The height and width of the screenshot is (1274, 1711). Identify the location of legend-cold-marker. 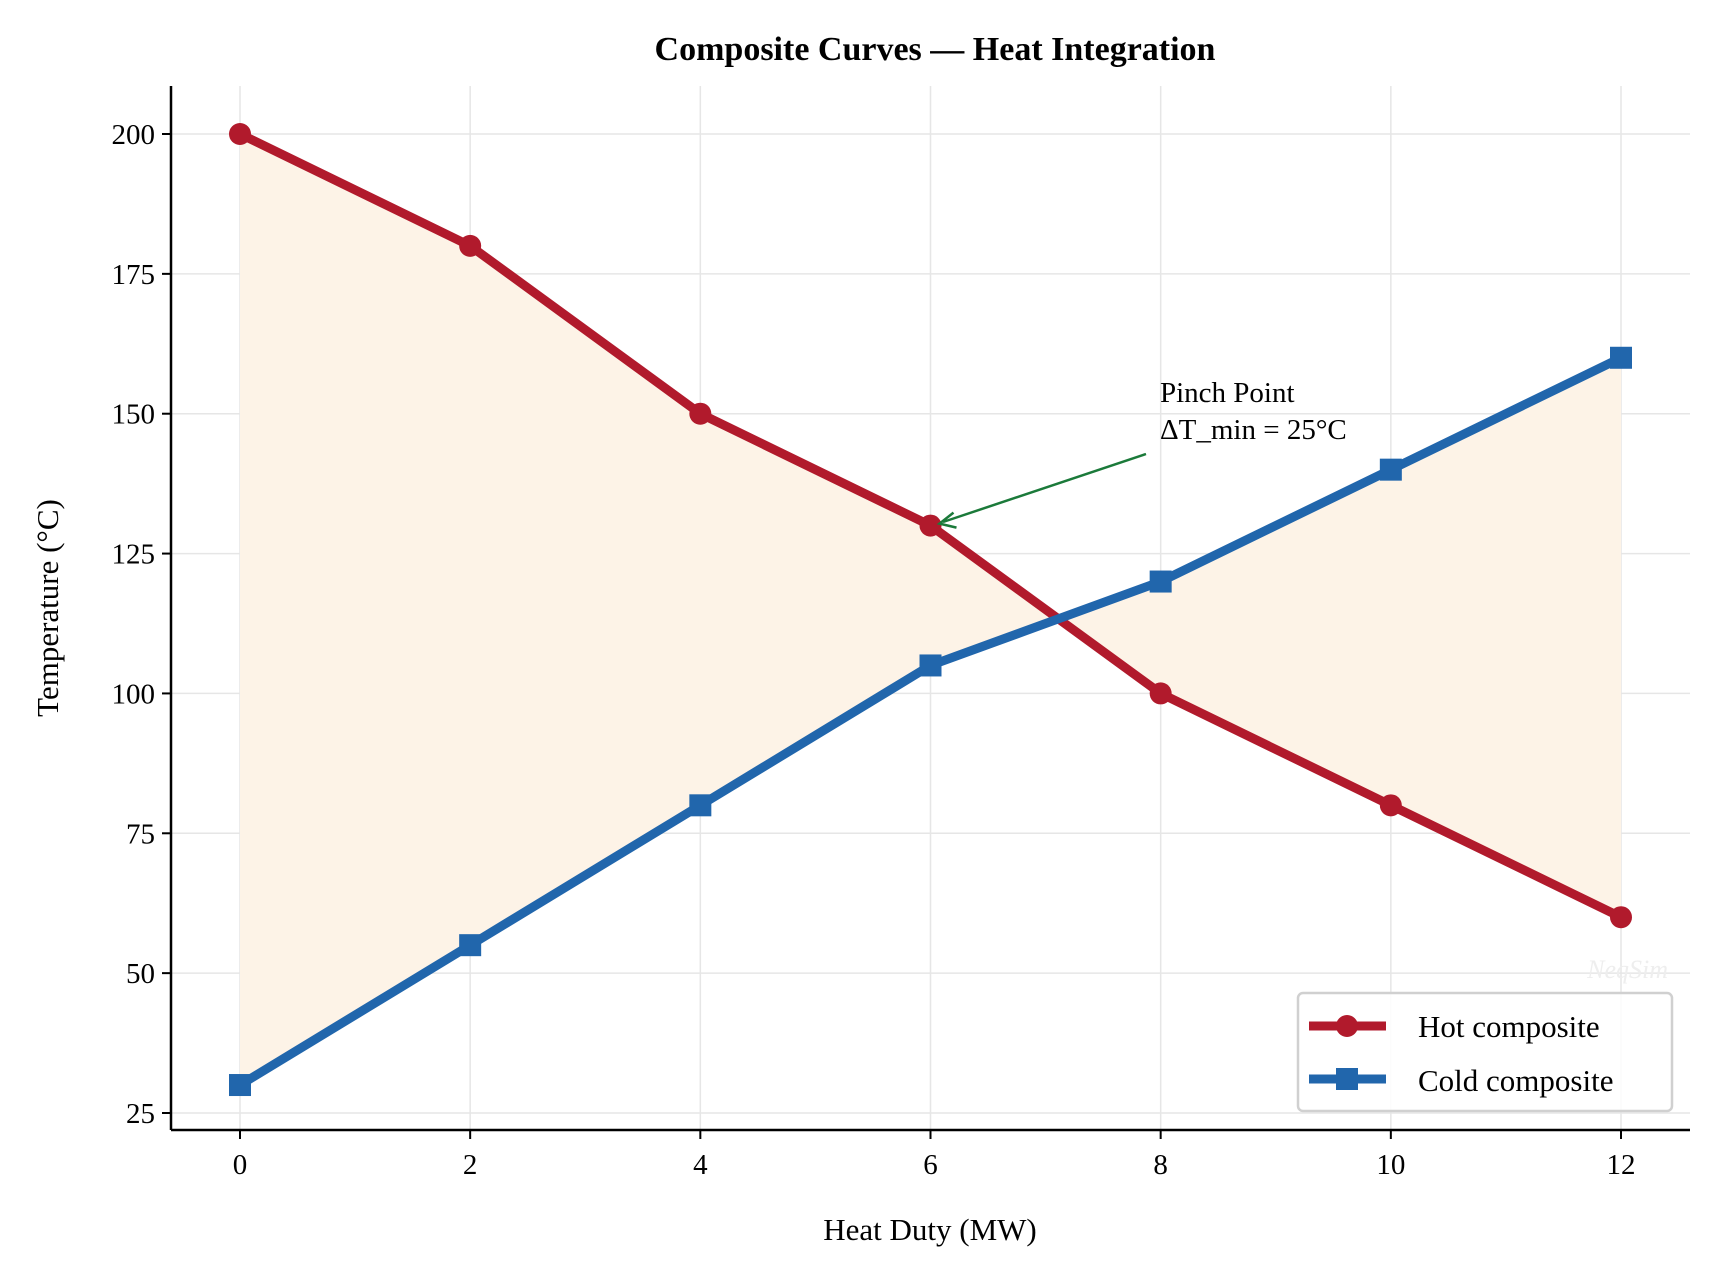
(1347, 1079).